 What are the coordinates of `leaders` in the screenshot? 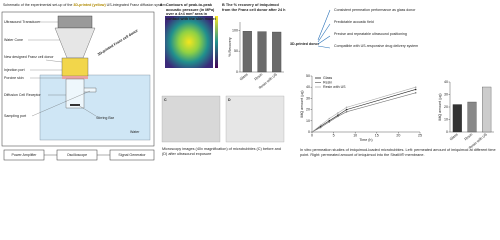 It's located at (62, 69).